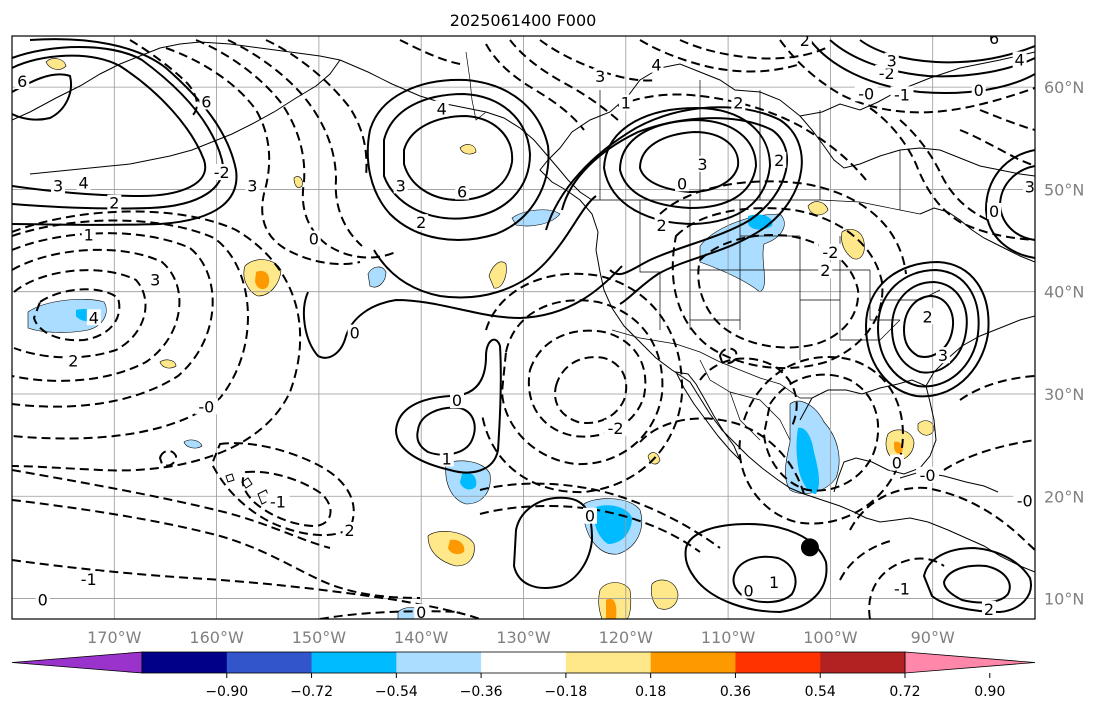  What do you see at coordinates (523, 20) in the screenshot?
I see `map-title: 2025061400 F000` at bounding box center [523, 20].